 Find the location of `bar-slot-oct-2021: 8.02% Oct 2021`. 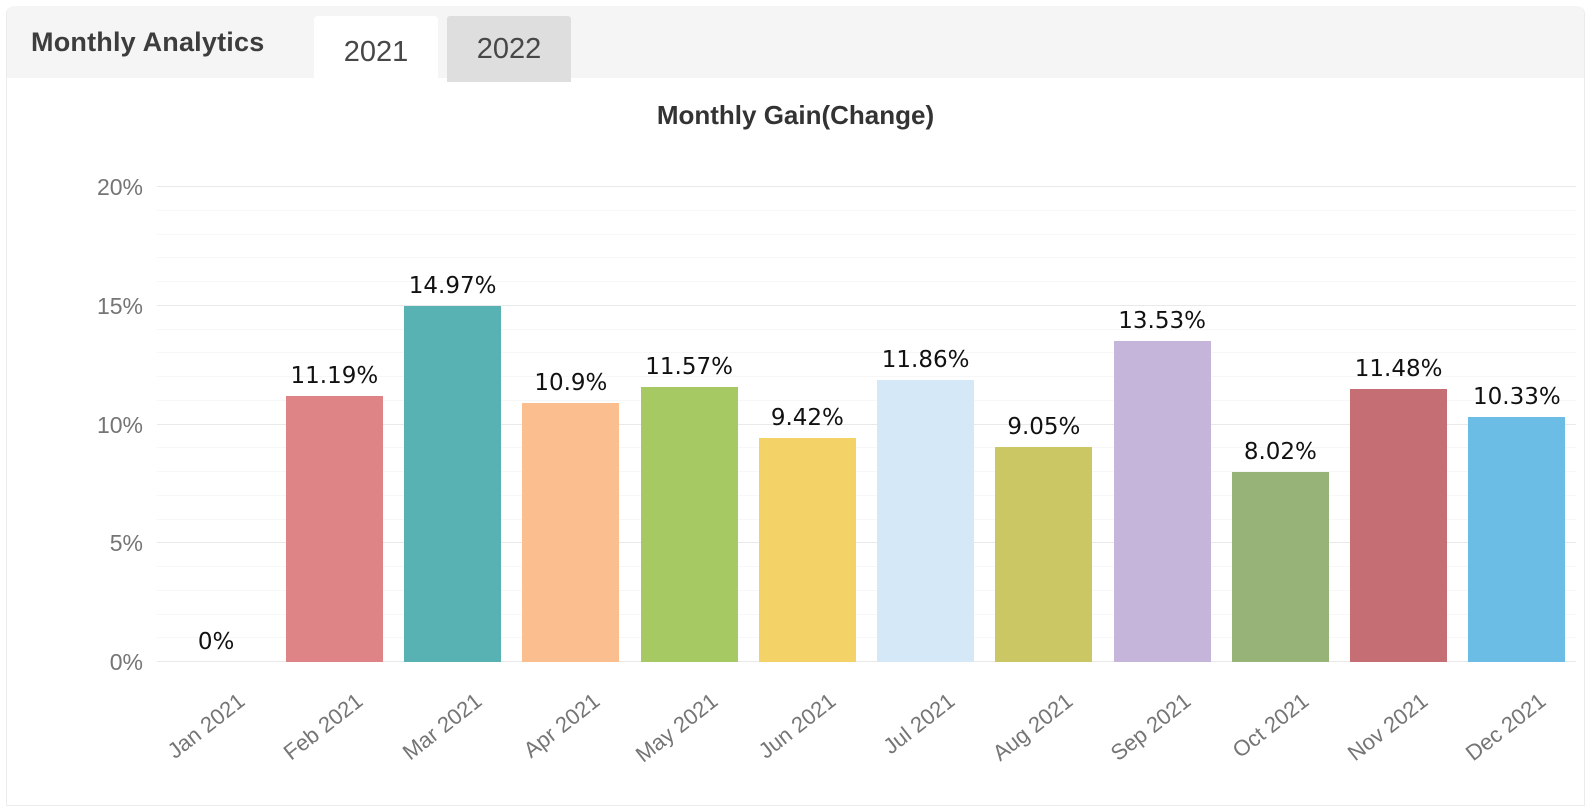

bar-slot-oct-2021: 8.02% Oct 2021 is located at coordinates (1280, 475).